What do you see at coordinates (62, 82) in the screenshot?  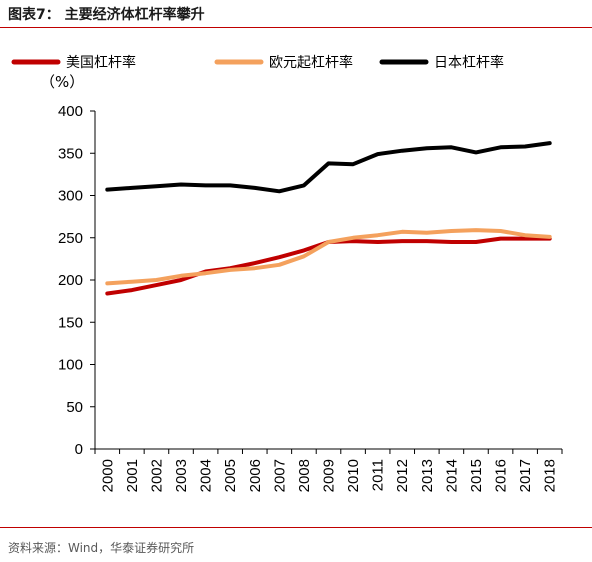 I see `y-axis-unit-label: （%）` at bounding box center [62, 82].